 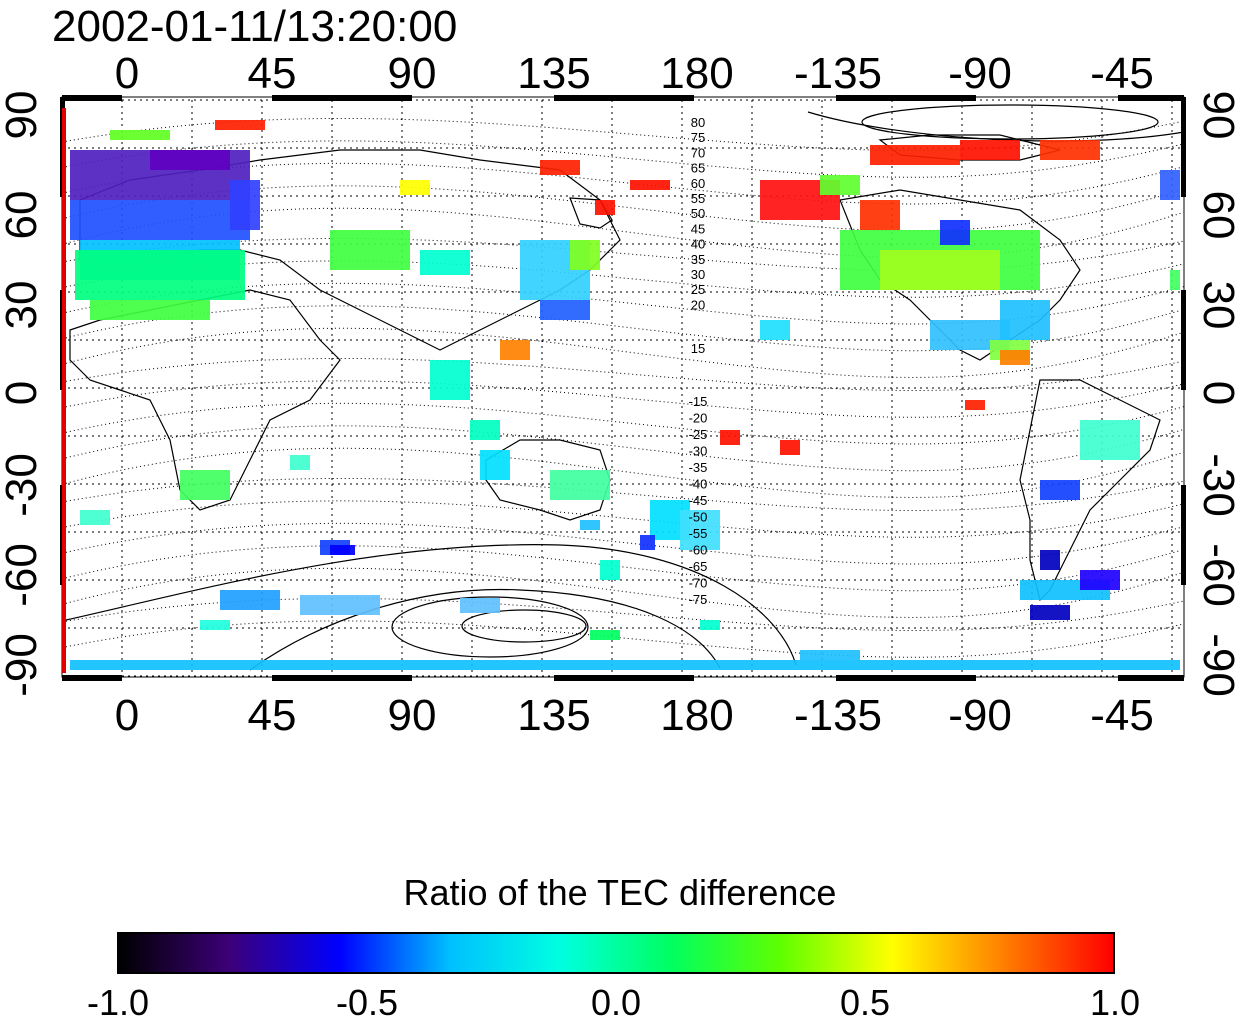 I want to click on contour-label: 20, so click(x=698, y=304).